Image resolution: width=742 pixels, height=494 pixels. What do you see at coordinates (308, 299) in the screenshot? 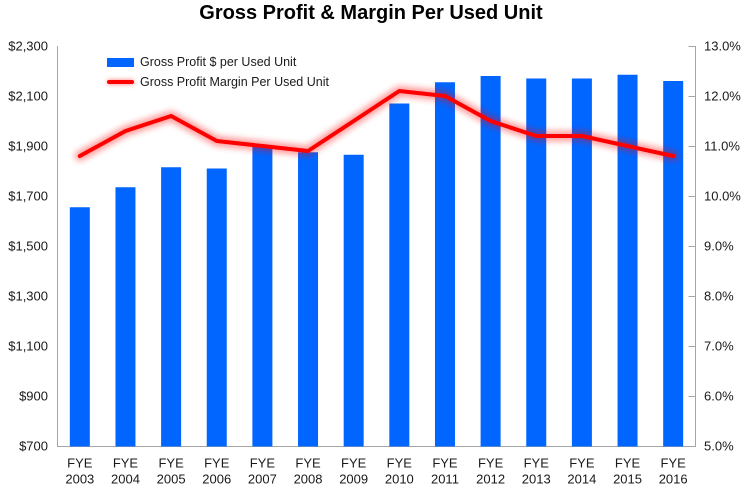
I see `bar-fye-2008` at bounding box center [308, 299].